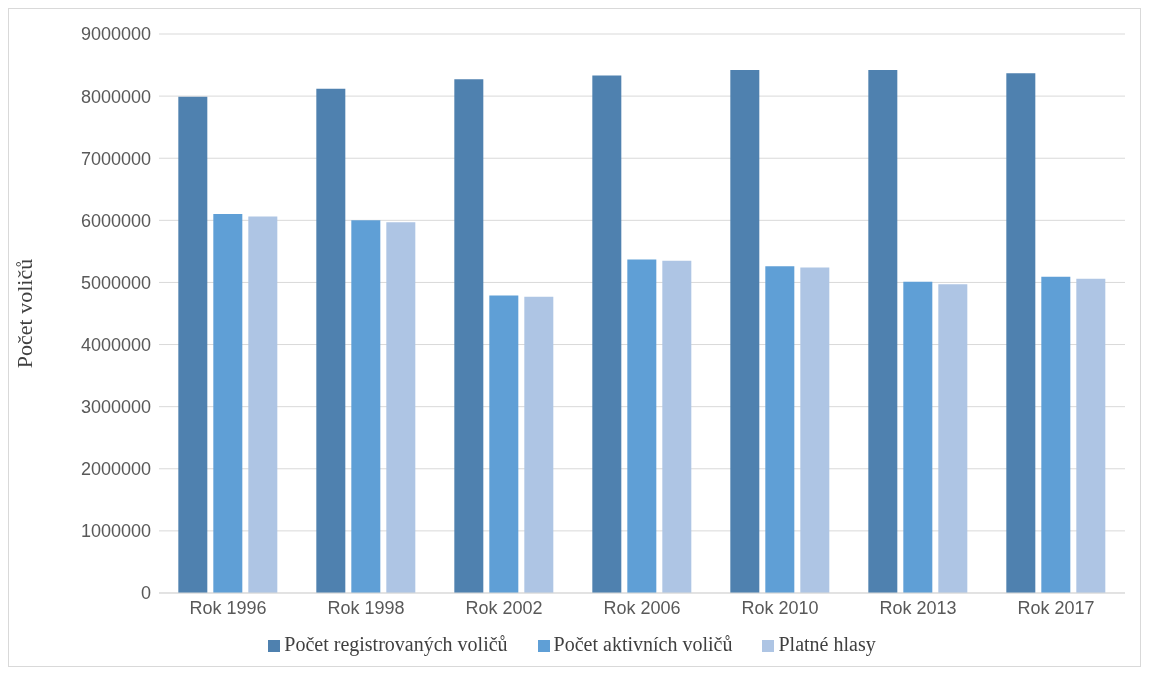 The image size is (1149, 675). What do you see at coordinates (396, 644) in the screenshot?
I see `legend-label: Počet registrovaných voličů` at bounding box center [396, 644].